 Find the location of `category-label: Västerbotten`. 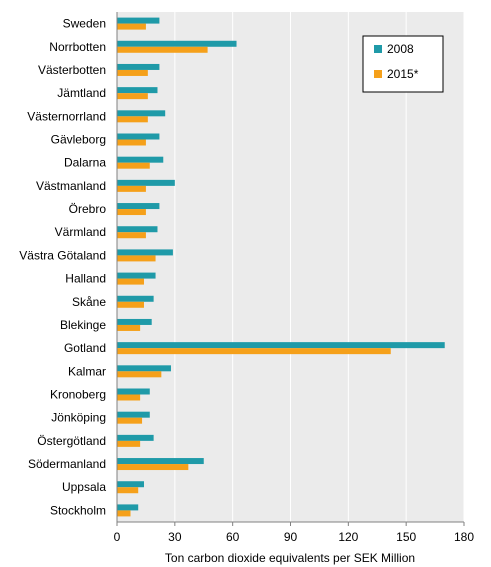

category-label: Västerbotten is located at coordinates (72, 70).